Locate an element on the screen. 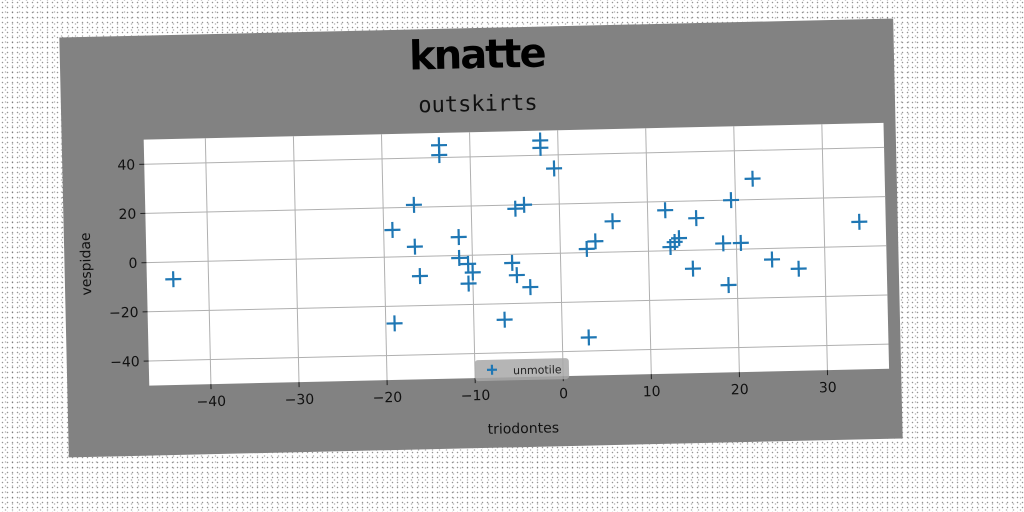 This screenshot has height=512, width=1024. legend-marker-symbol is located at coordinates (492, 369).